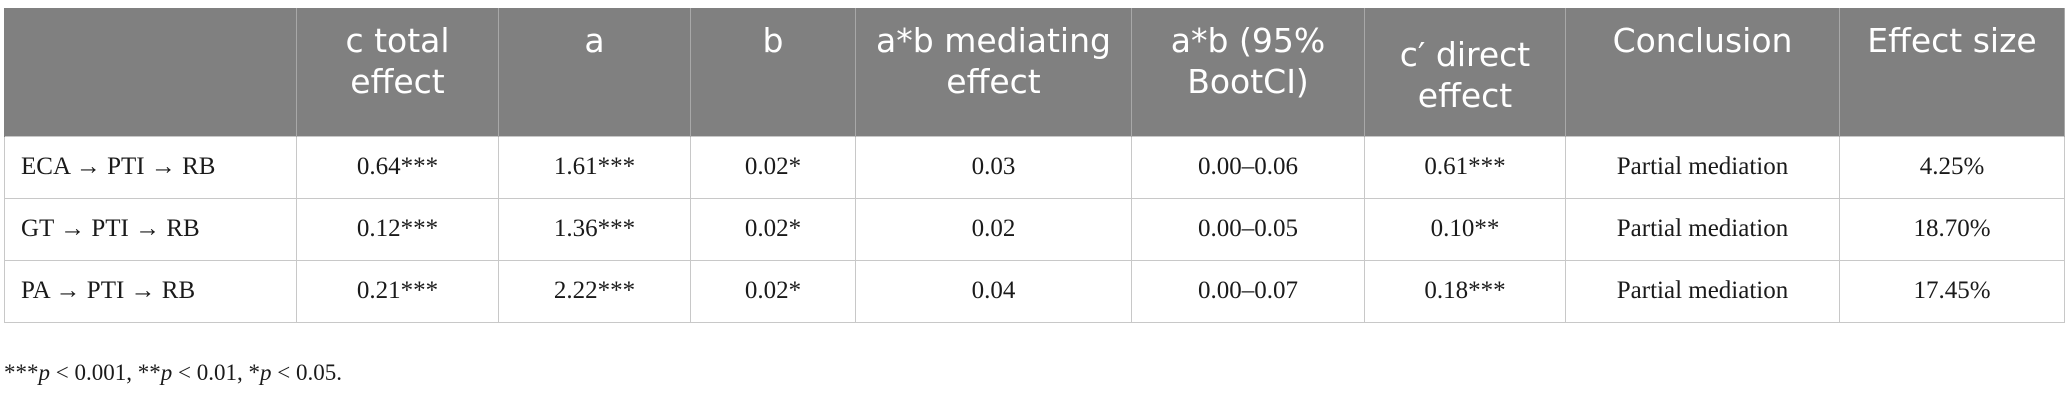 Image resolution: width=2068 pixels, height=405 pixels. What do you see at coordinates (21, 372) in the screenshot?
I see `footnote-part: ***` at bounding box center [21, 372].